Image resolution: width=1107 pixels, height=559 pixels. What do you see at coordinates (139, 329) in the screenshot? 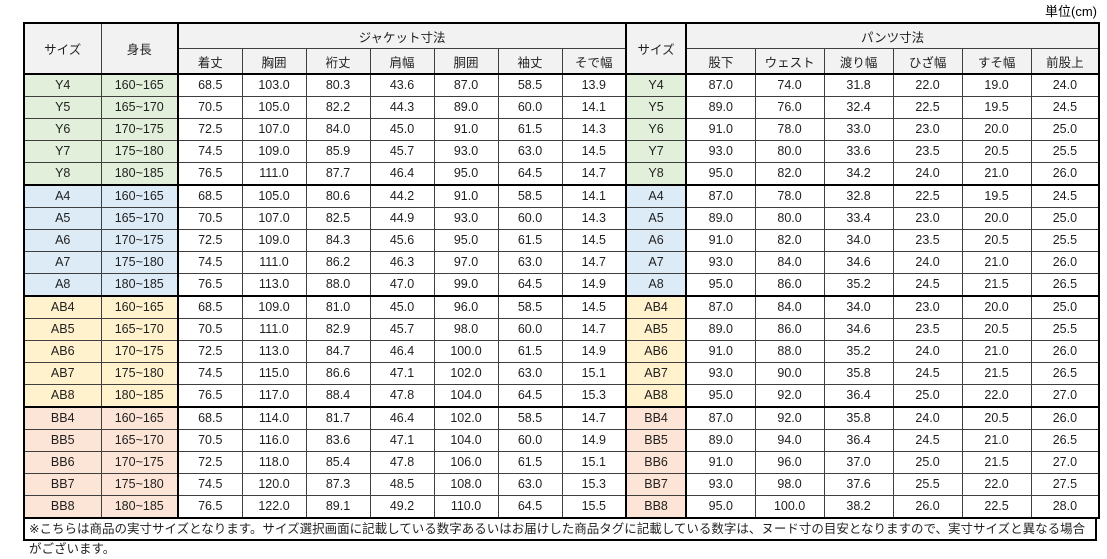
I see `height-cell: 165~170` at bounding box center [139, 329].